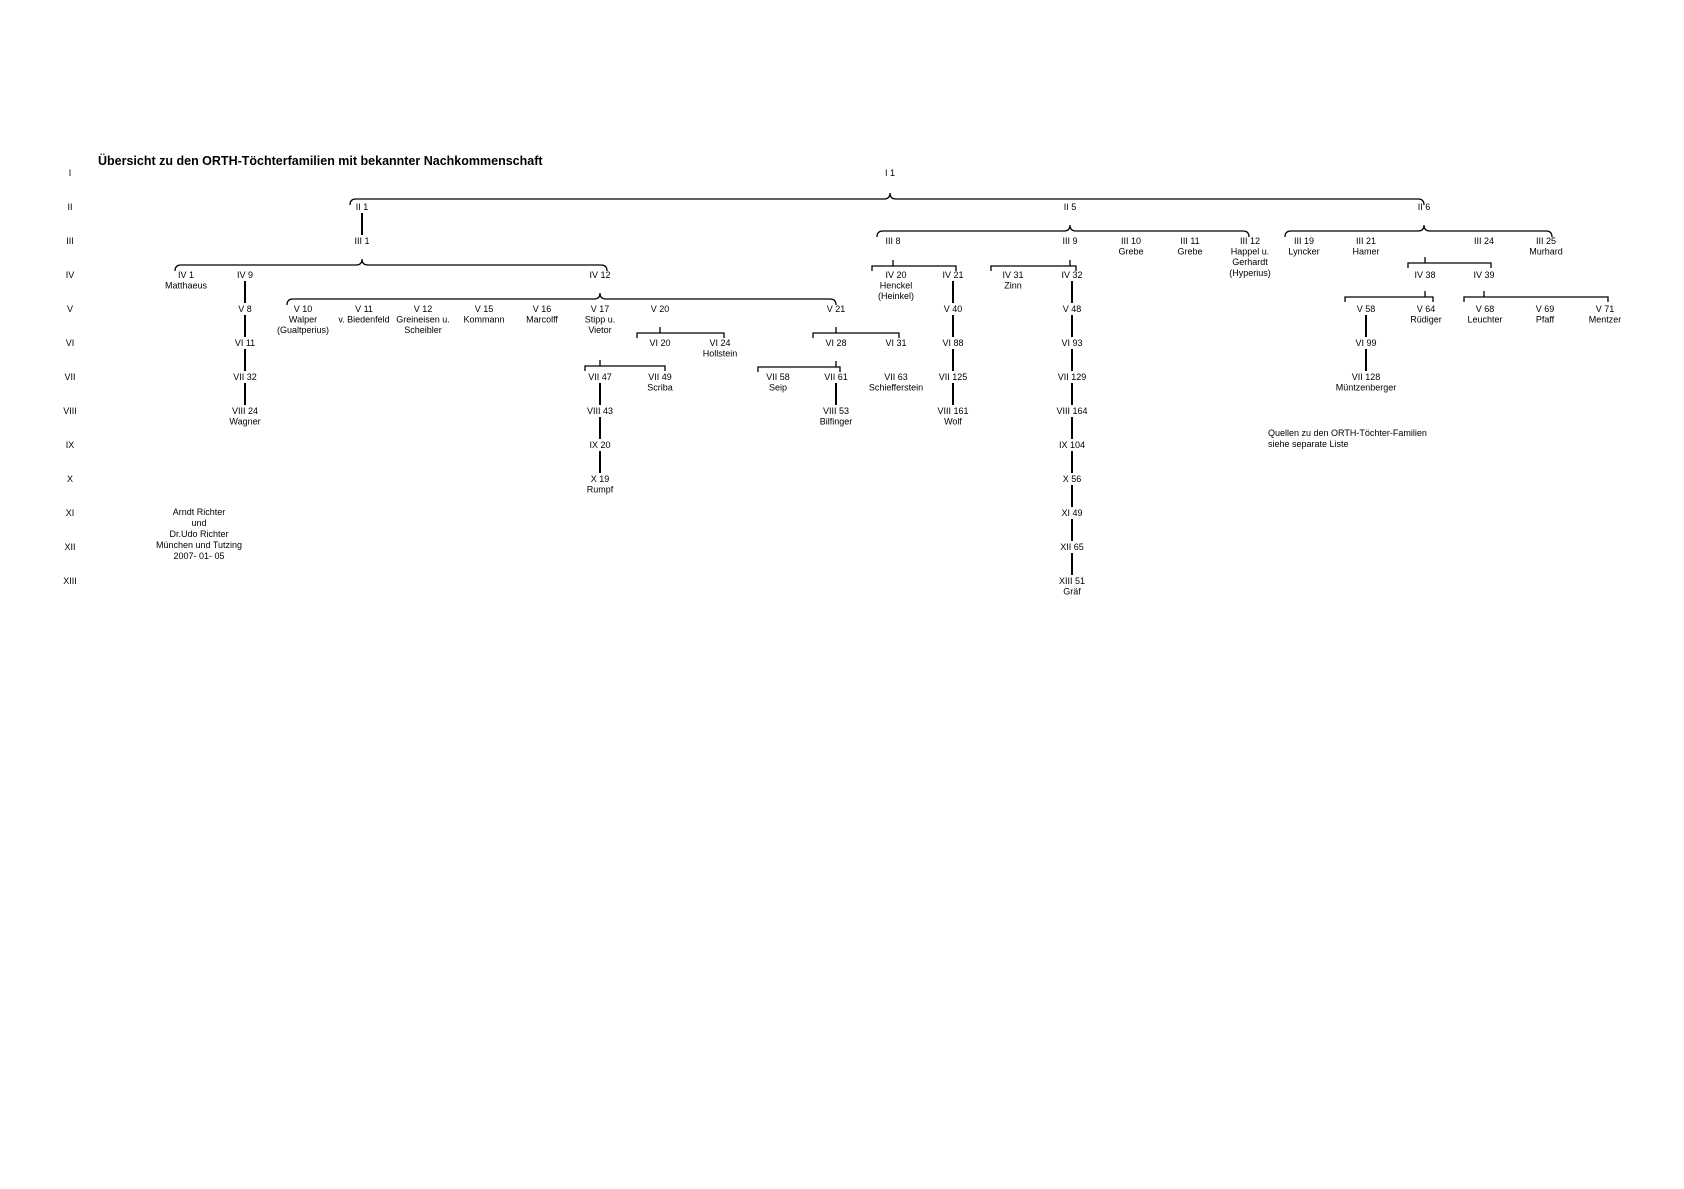  I want to click on node-name-label: Pfaff, so click(1545, 320).